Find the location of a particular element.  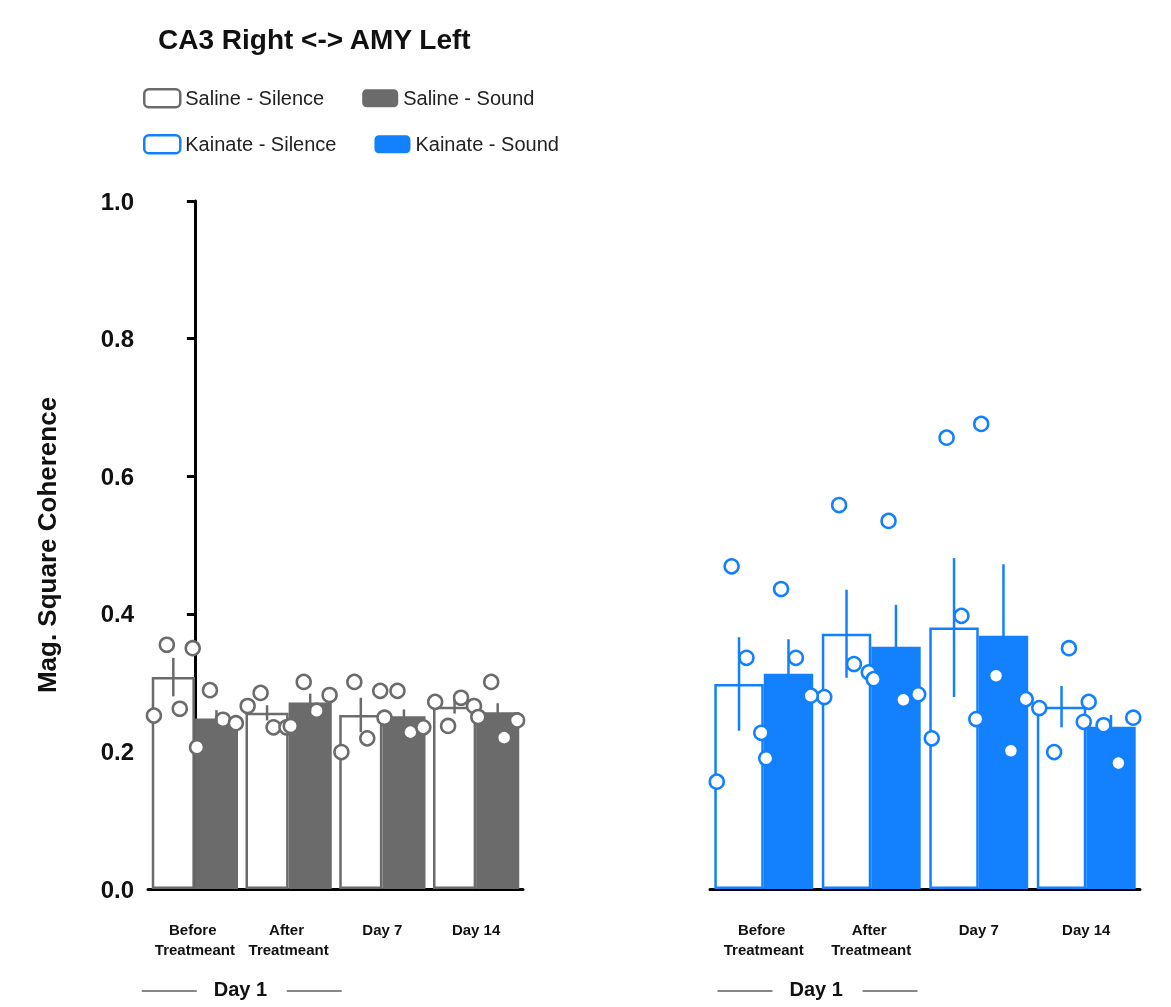

legend-label: Saline - Sound is located at coordinates (469, 98).